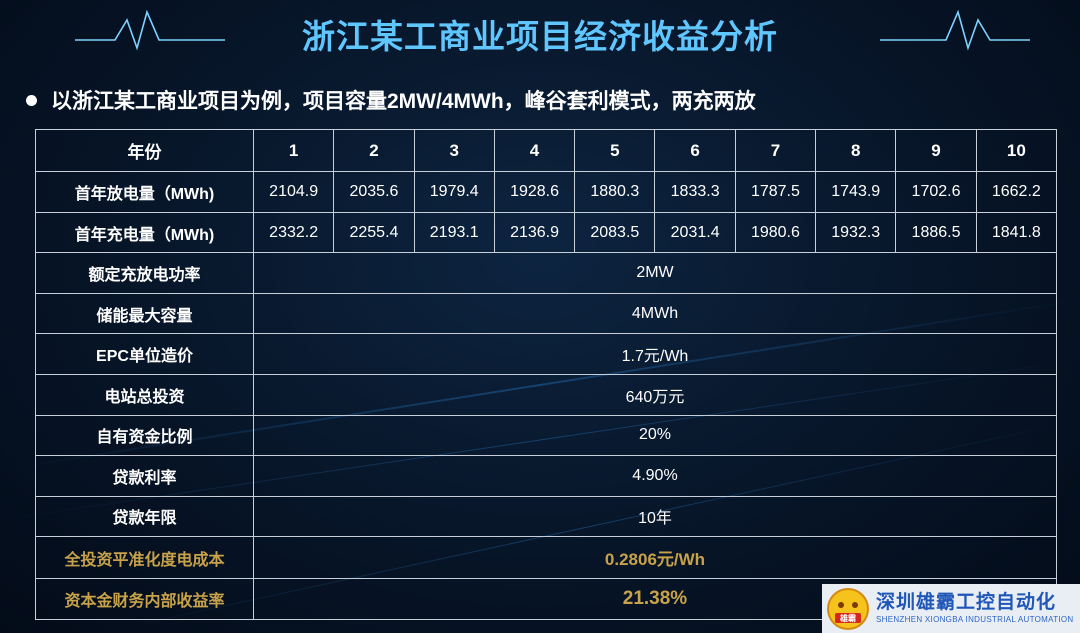 Image resolution: width=1080 pixels, height=633 pixels. What do you see at coordinates (775, 232) in the screenshot?
I see `charge-cell: 1980.6` at bounding box center [775, 232].